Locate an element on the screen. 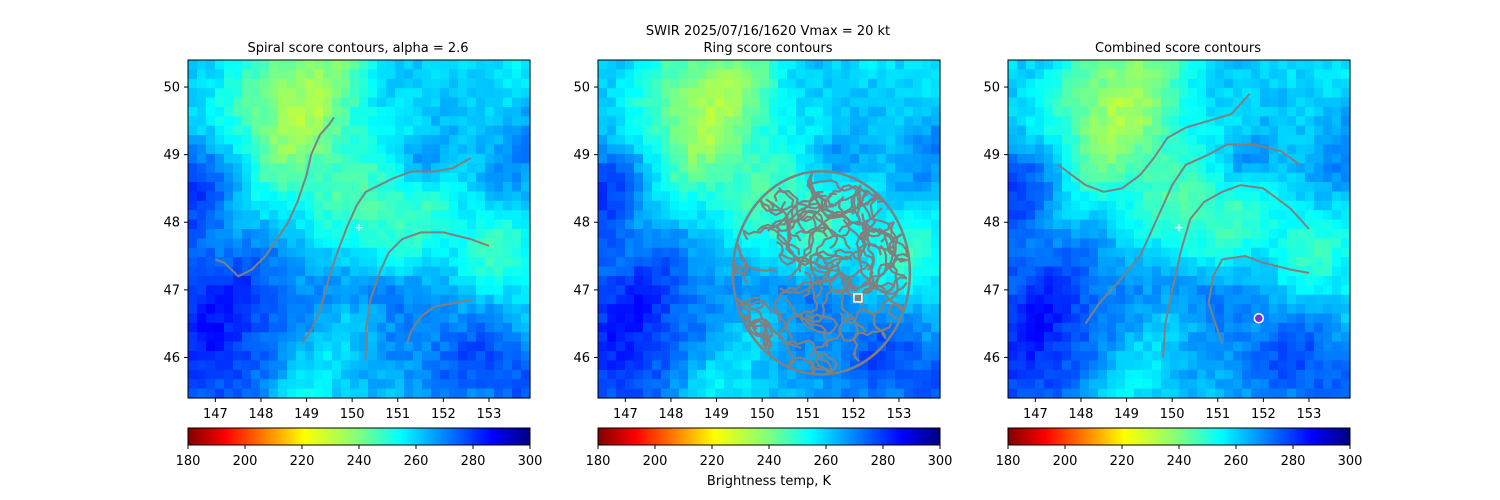 This screenshot has width=1500, height=500. colorbar-combined: 180 200 220 240 260 280 300 is located at coordinates (1179, 448).